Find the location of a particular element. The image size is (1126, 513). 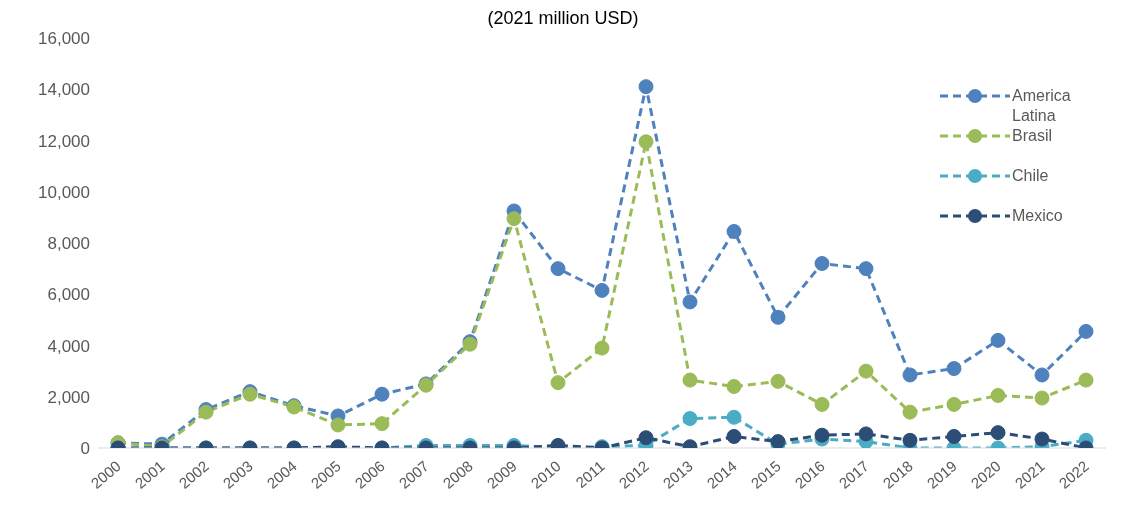

legend-label: Chile is located at coordinates (1031, 176).